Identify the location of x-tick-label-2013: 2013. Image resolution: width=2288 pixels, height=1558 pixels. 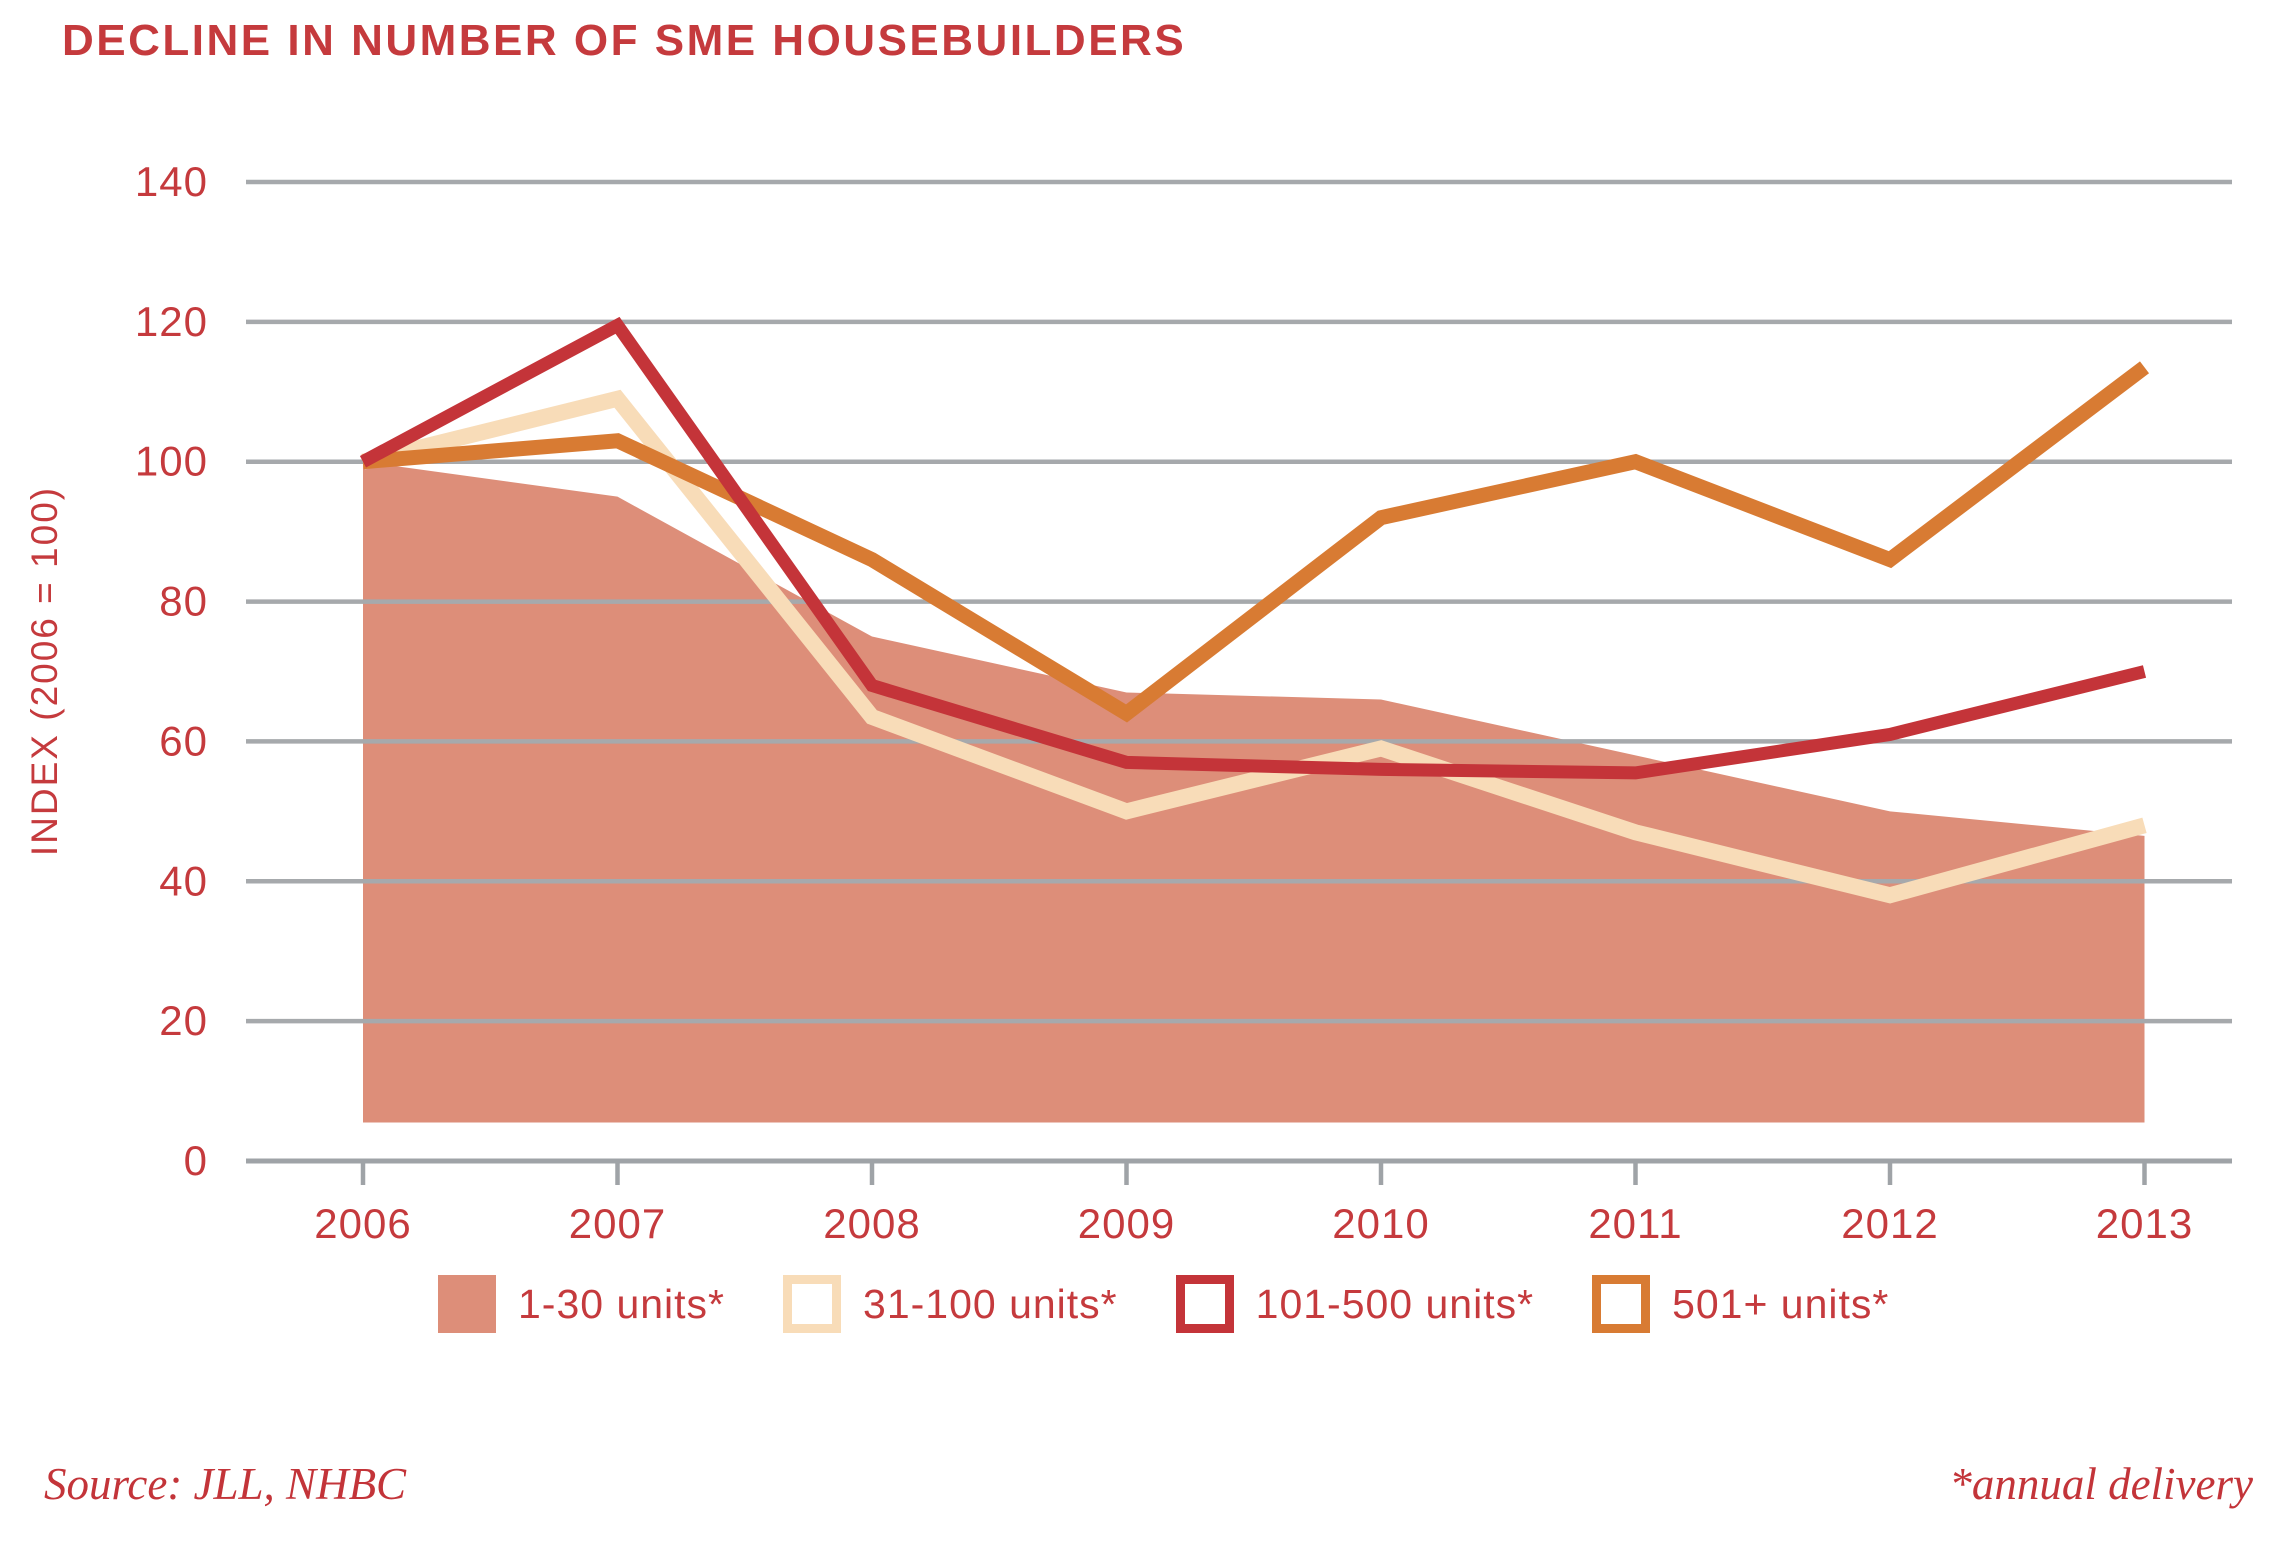
(2144, 1223).